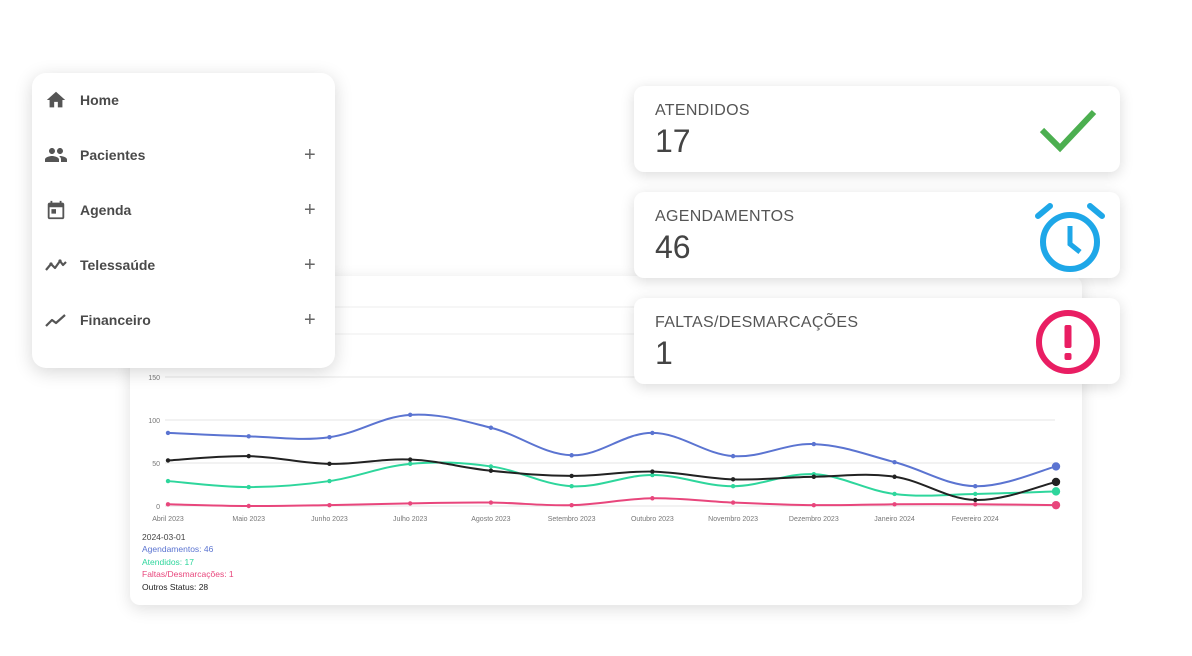 The height and width of the screenshot is (656, 1192). What do you see at coordinates (183, 265) in the screenshot?
I see `sidebar-item-telessaude: Telessaúde +` at bounding box center [183, 265].